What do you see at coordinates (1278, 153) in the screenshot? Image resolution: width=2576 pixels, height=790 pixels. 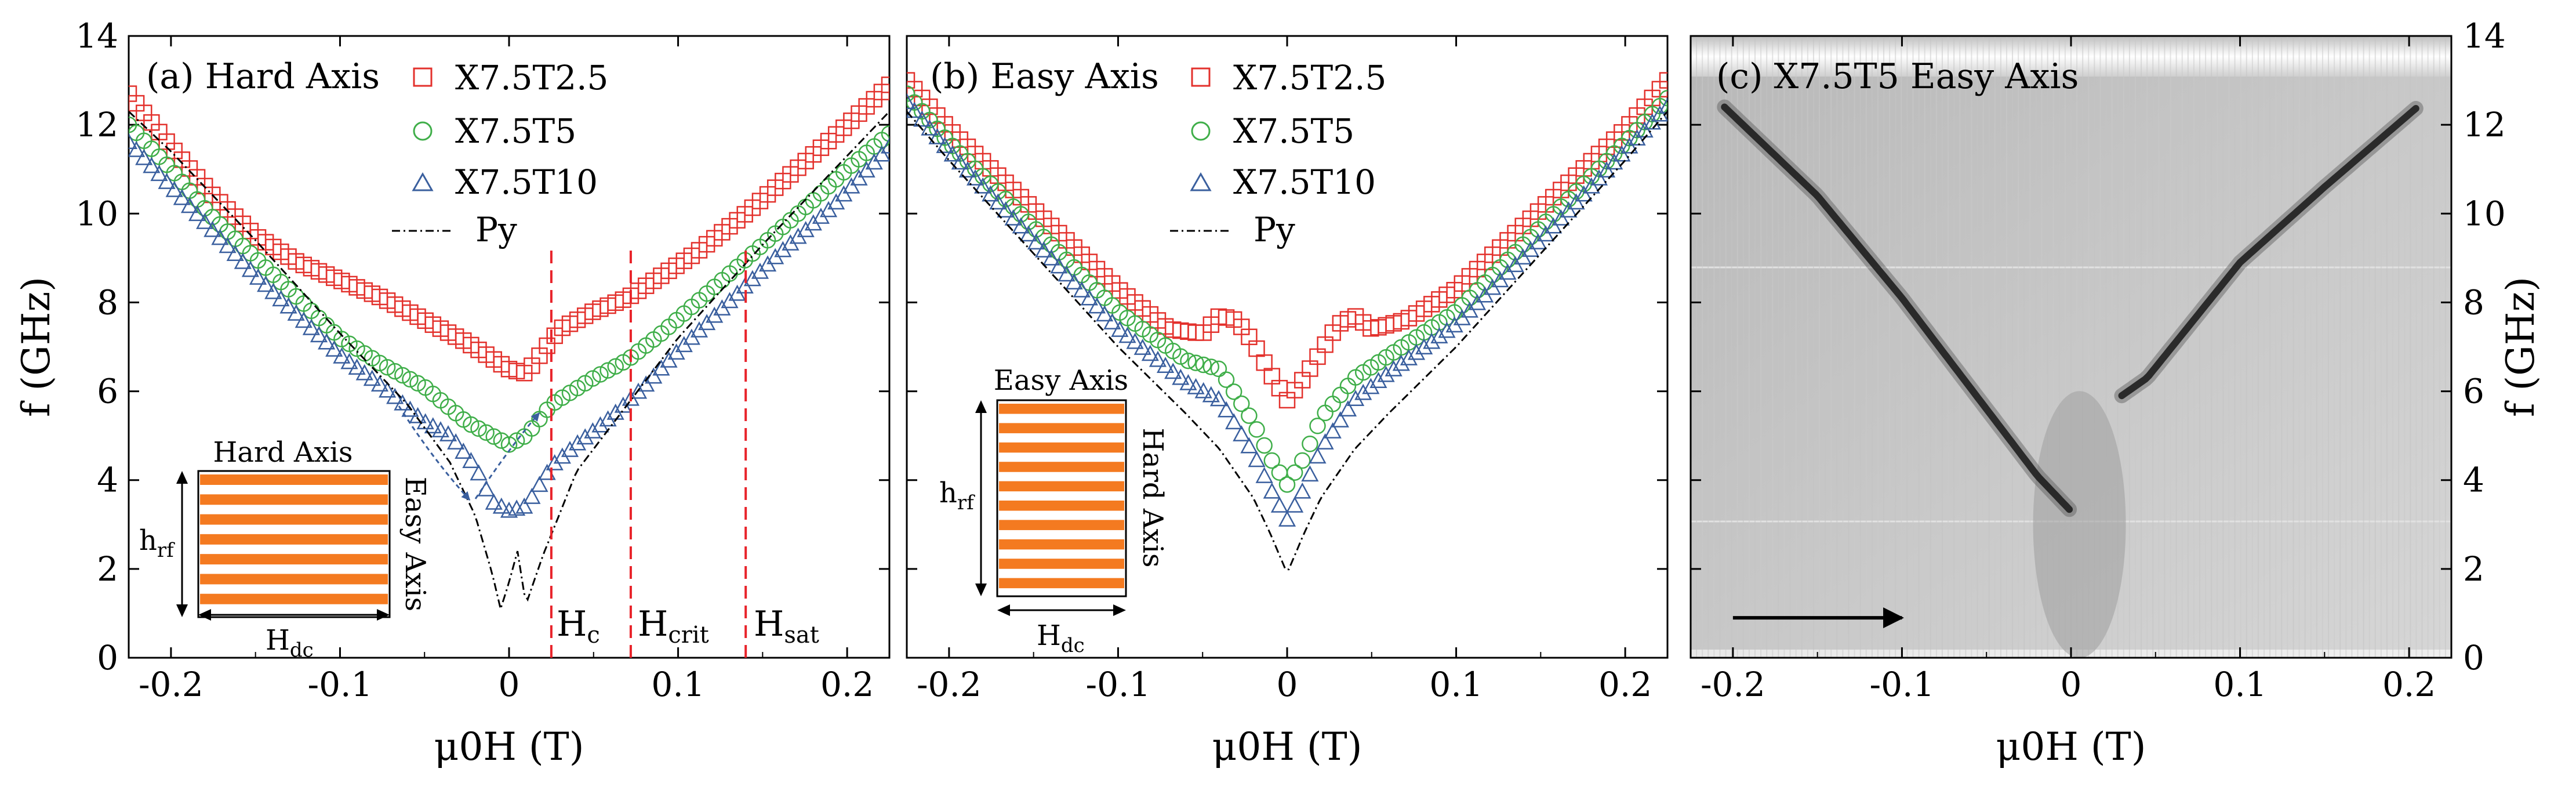 I see `legend-b: X7.5T2.5 X7.5T5 X7.5T10 Py` at bounding box center [1278, 153].